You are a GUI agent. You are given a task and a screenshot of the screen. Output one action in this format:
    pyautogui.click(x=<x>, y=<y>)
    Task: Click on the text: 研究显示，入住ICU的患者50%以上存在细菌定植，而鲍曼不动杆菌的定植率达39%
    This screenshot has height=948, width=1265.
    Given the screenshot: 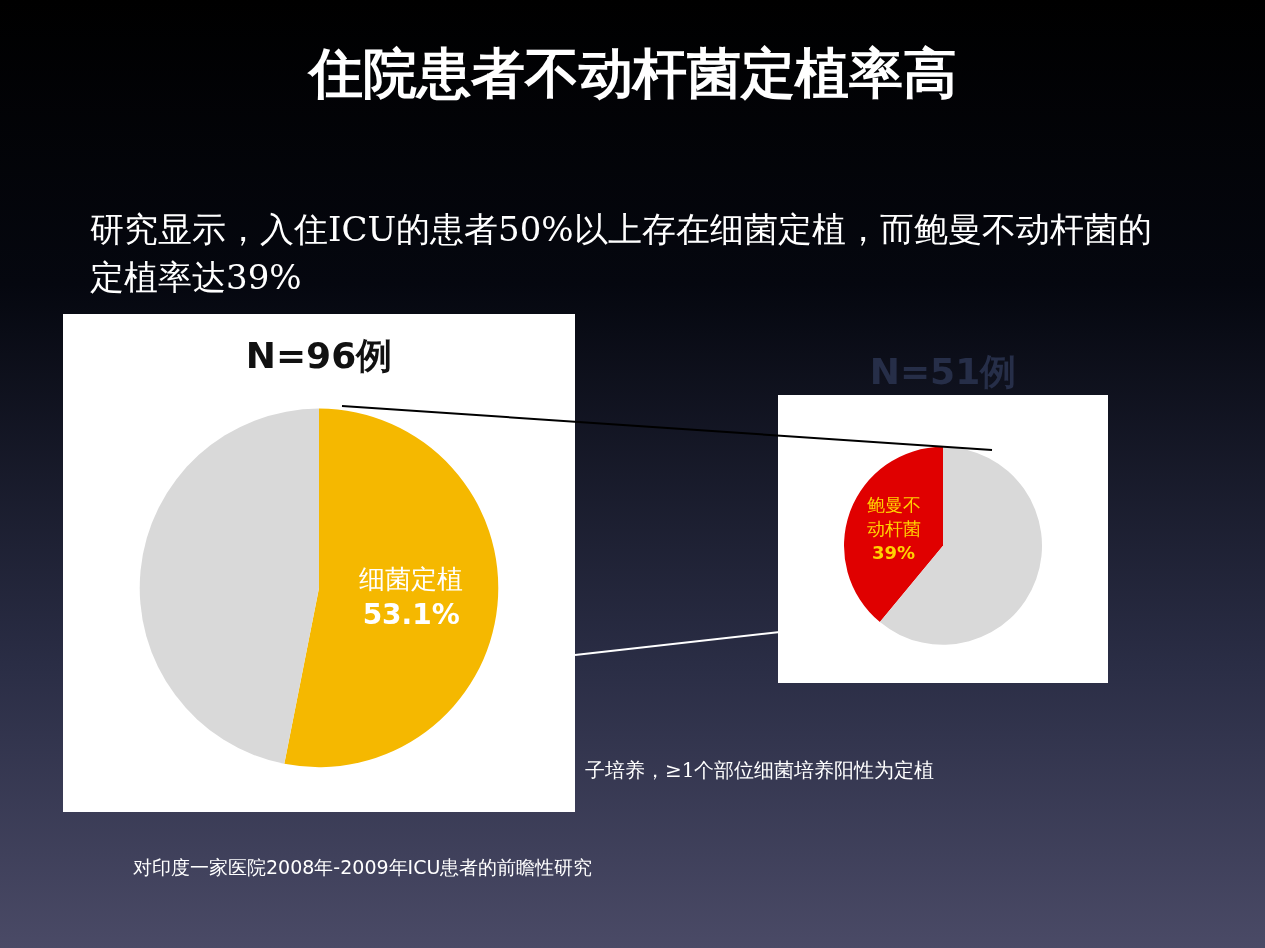 What is the action you would take?
    pyautogui.click(x=621, y=253)
    